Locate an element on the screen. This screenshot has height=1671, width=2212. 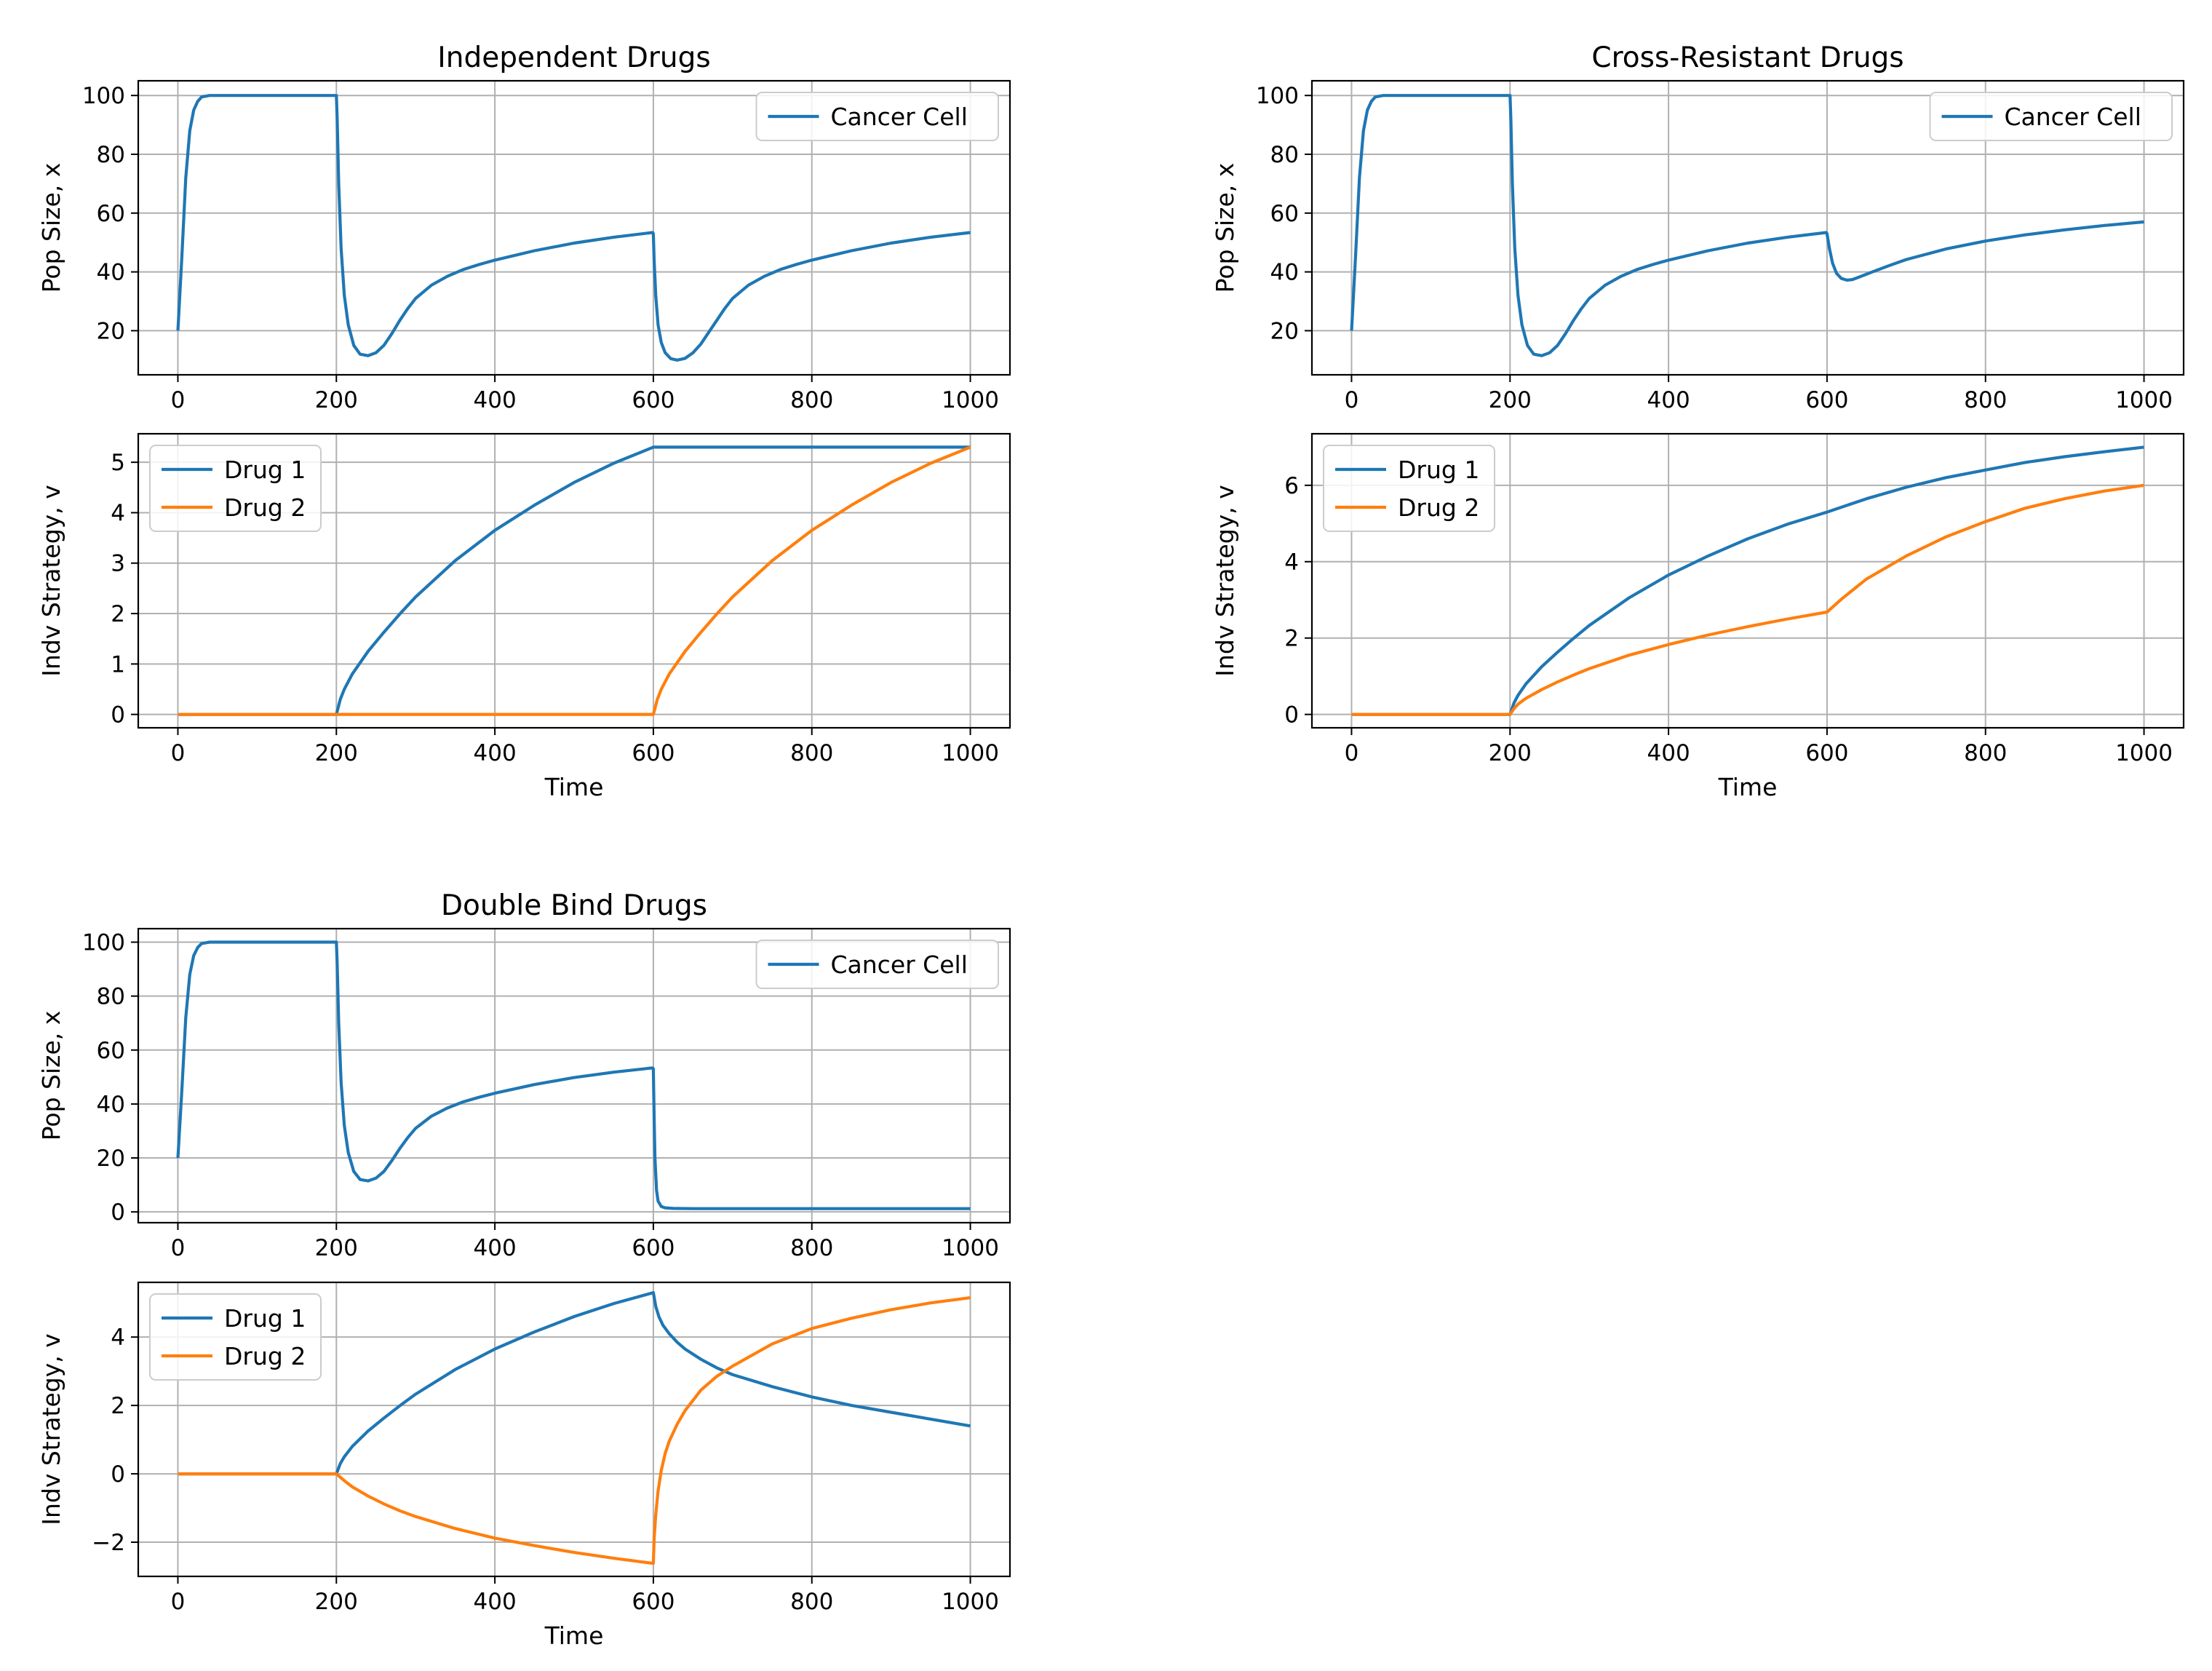
chart-title: Double Bind Drugs is located at coordinates (574, 906).